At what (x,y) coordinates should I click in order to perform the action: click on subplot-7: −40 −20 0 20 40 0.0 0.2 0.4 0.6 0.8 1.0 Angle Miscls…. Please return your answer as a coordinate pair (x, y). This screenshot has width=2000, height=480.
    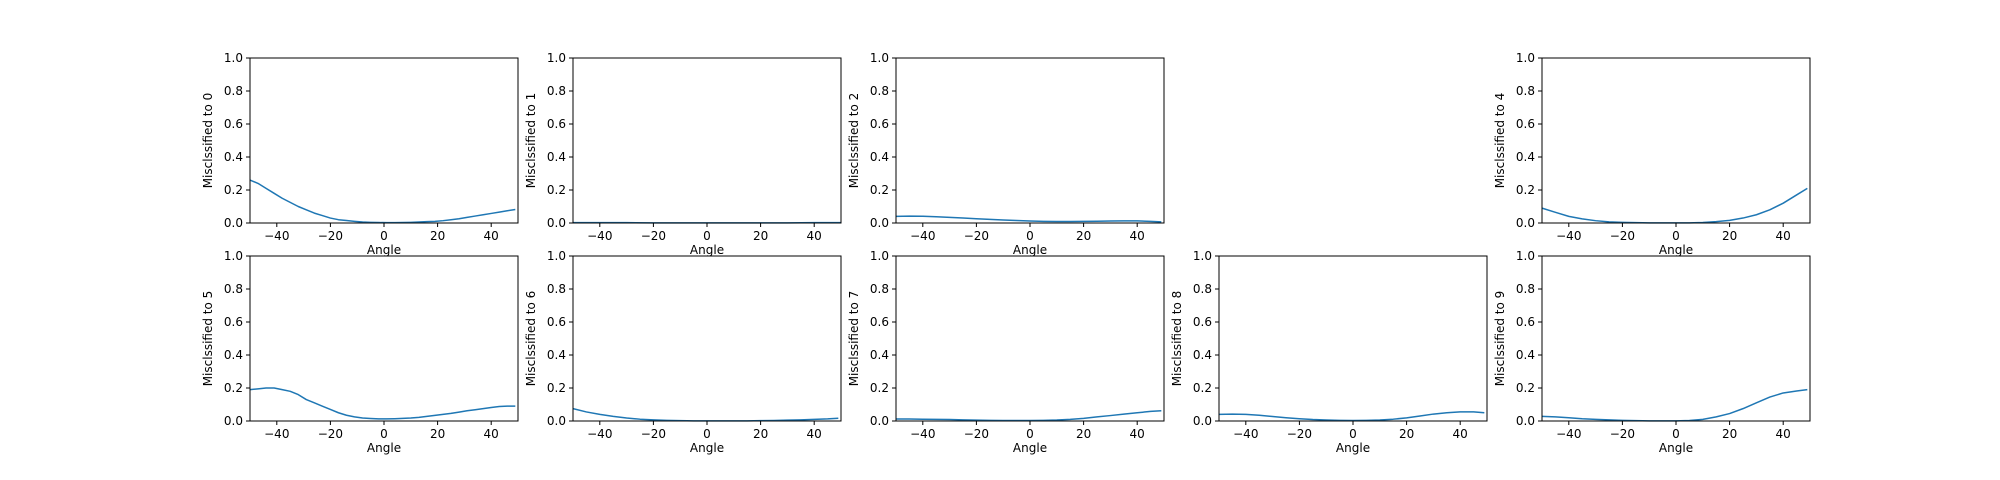
    Looking at the image, I should click on (1006, 352).